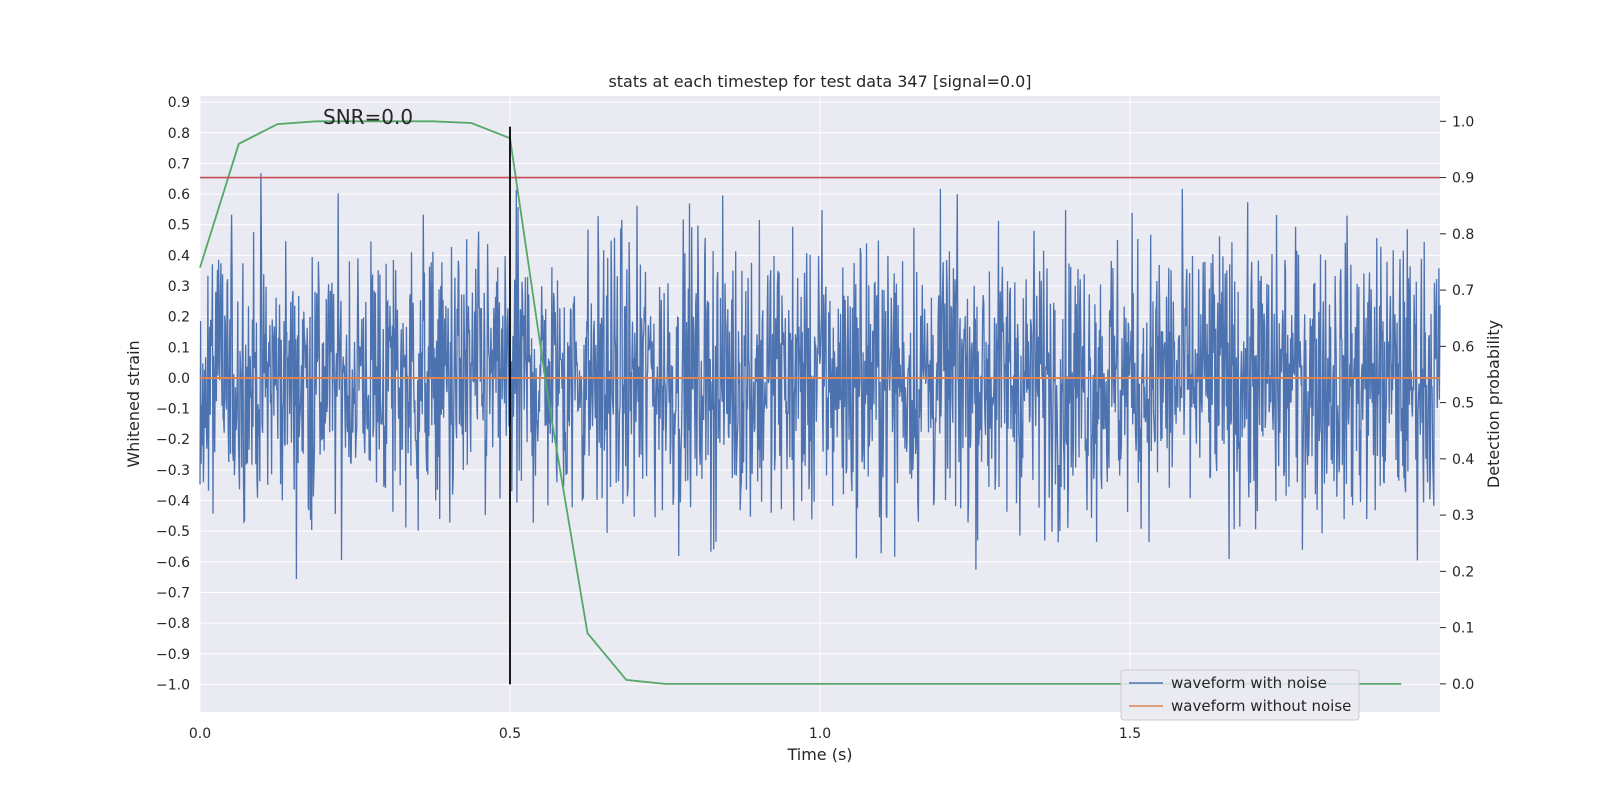 Image resolution: width=1600 pixels, height=800 pixels. Describe the element at coordinates (173, 440) in the screenshot. I see `y-tick-label: −0.2` at that location.